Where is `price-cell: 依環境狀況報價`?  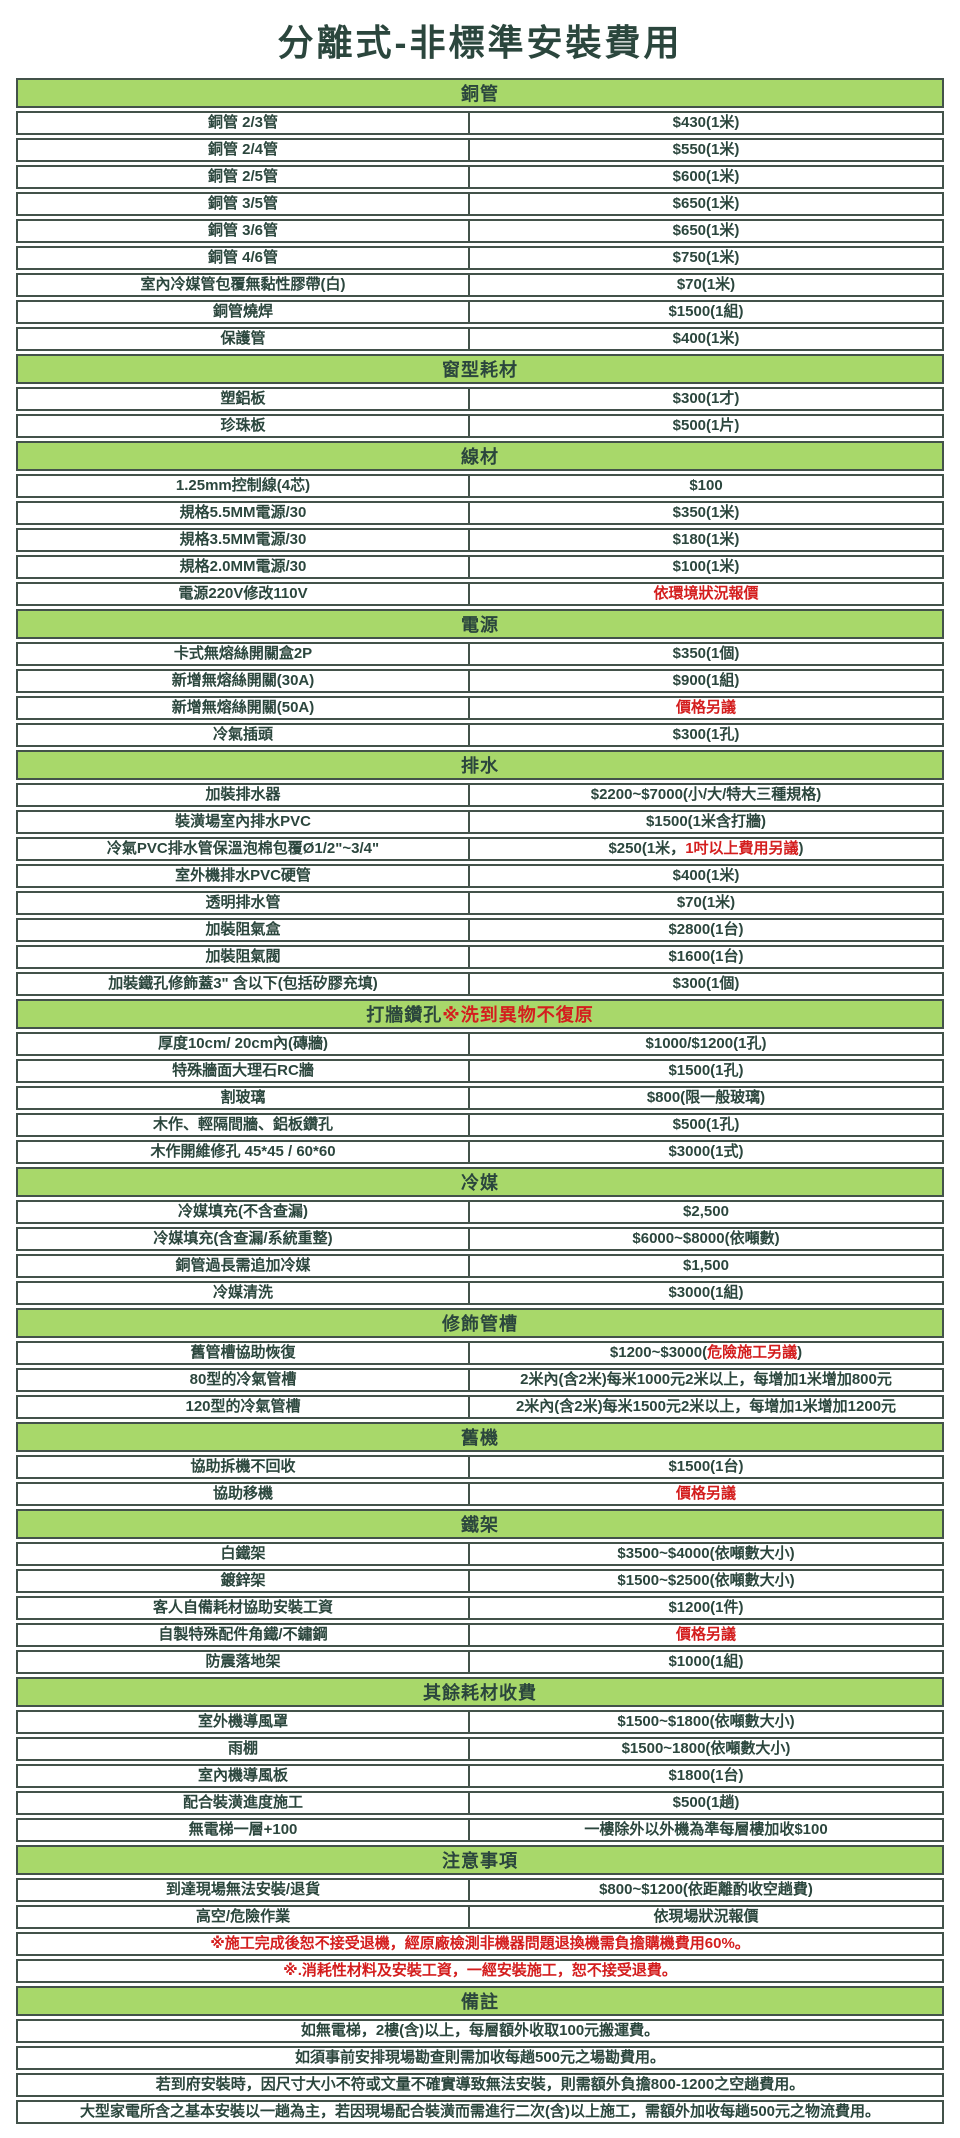 price-cell: 依環境狀況報價 is located at coordinates (706, 594).